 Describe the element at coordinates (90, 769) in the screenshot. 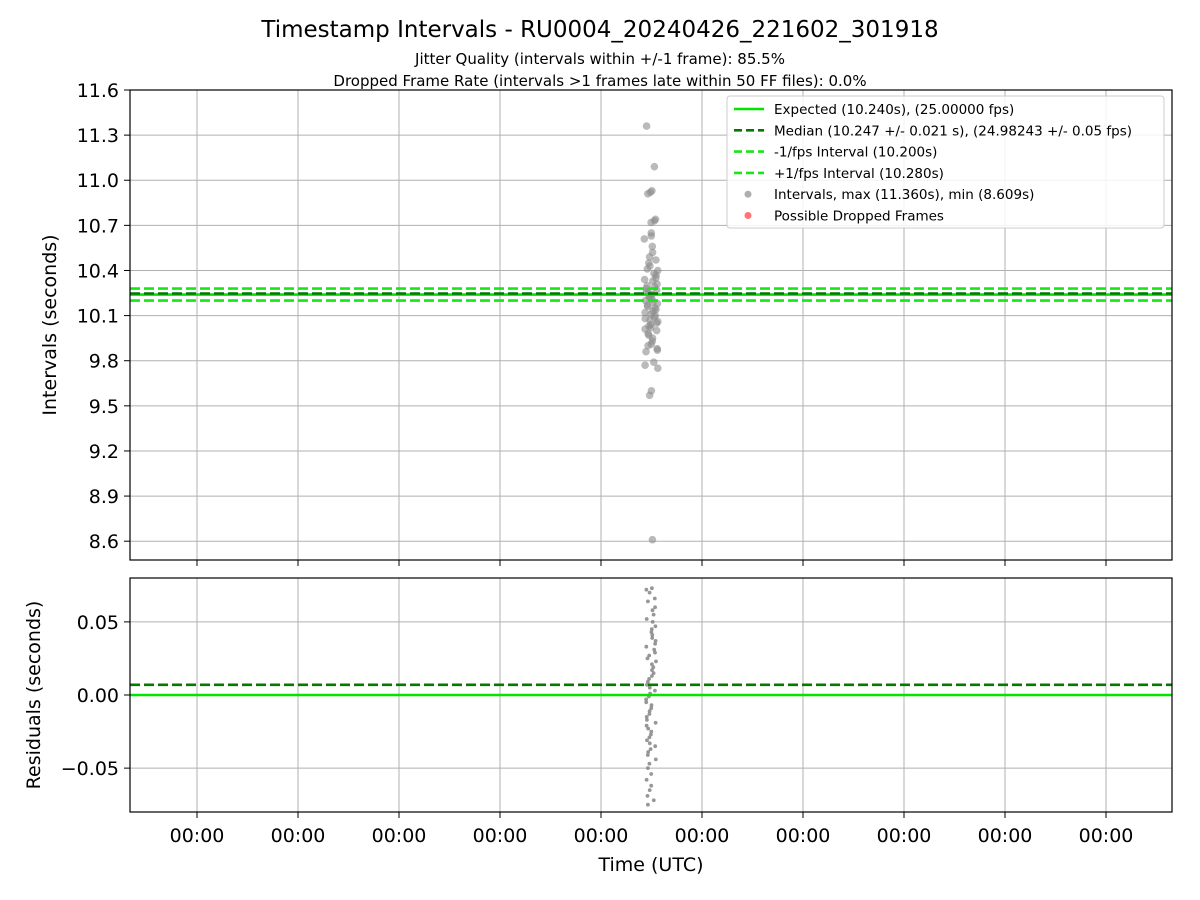

I see `residuals-y-tick-label: −0.05` at that location.